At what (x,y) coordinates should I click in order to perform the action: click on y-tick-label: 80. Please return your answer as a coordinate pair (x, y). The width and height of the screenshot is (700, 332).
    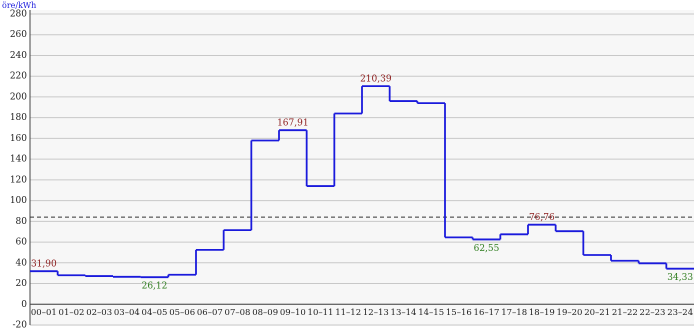
    Looking at the image, I should click on (22, 222).